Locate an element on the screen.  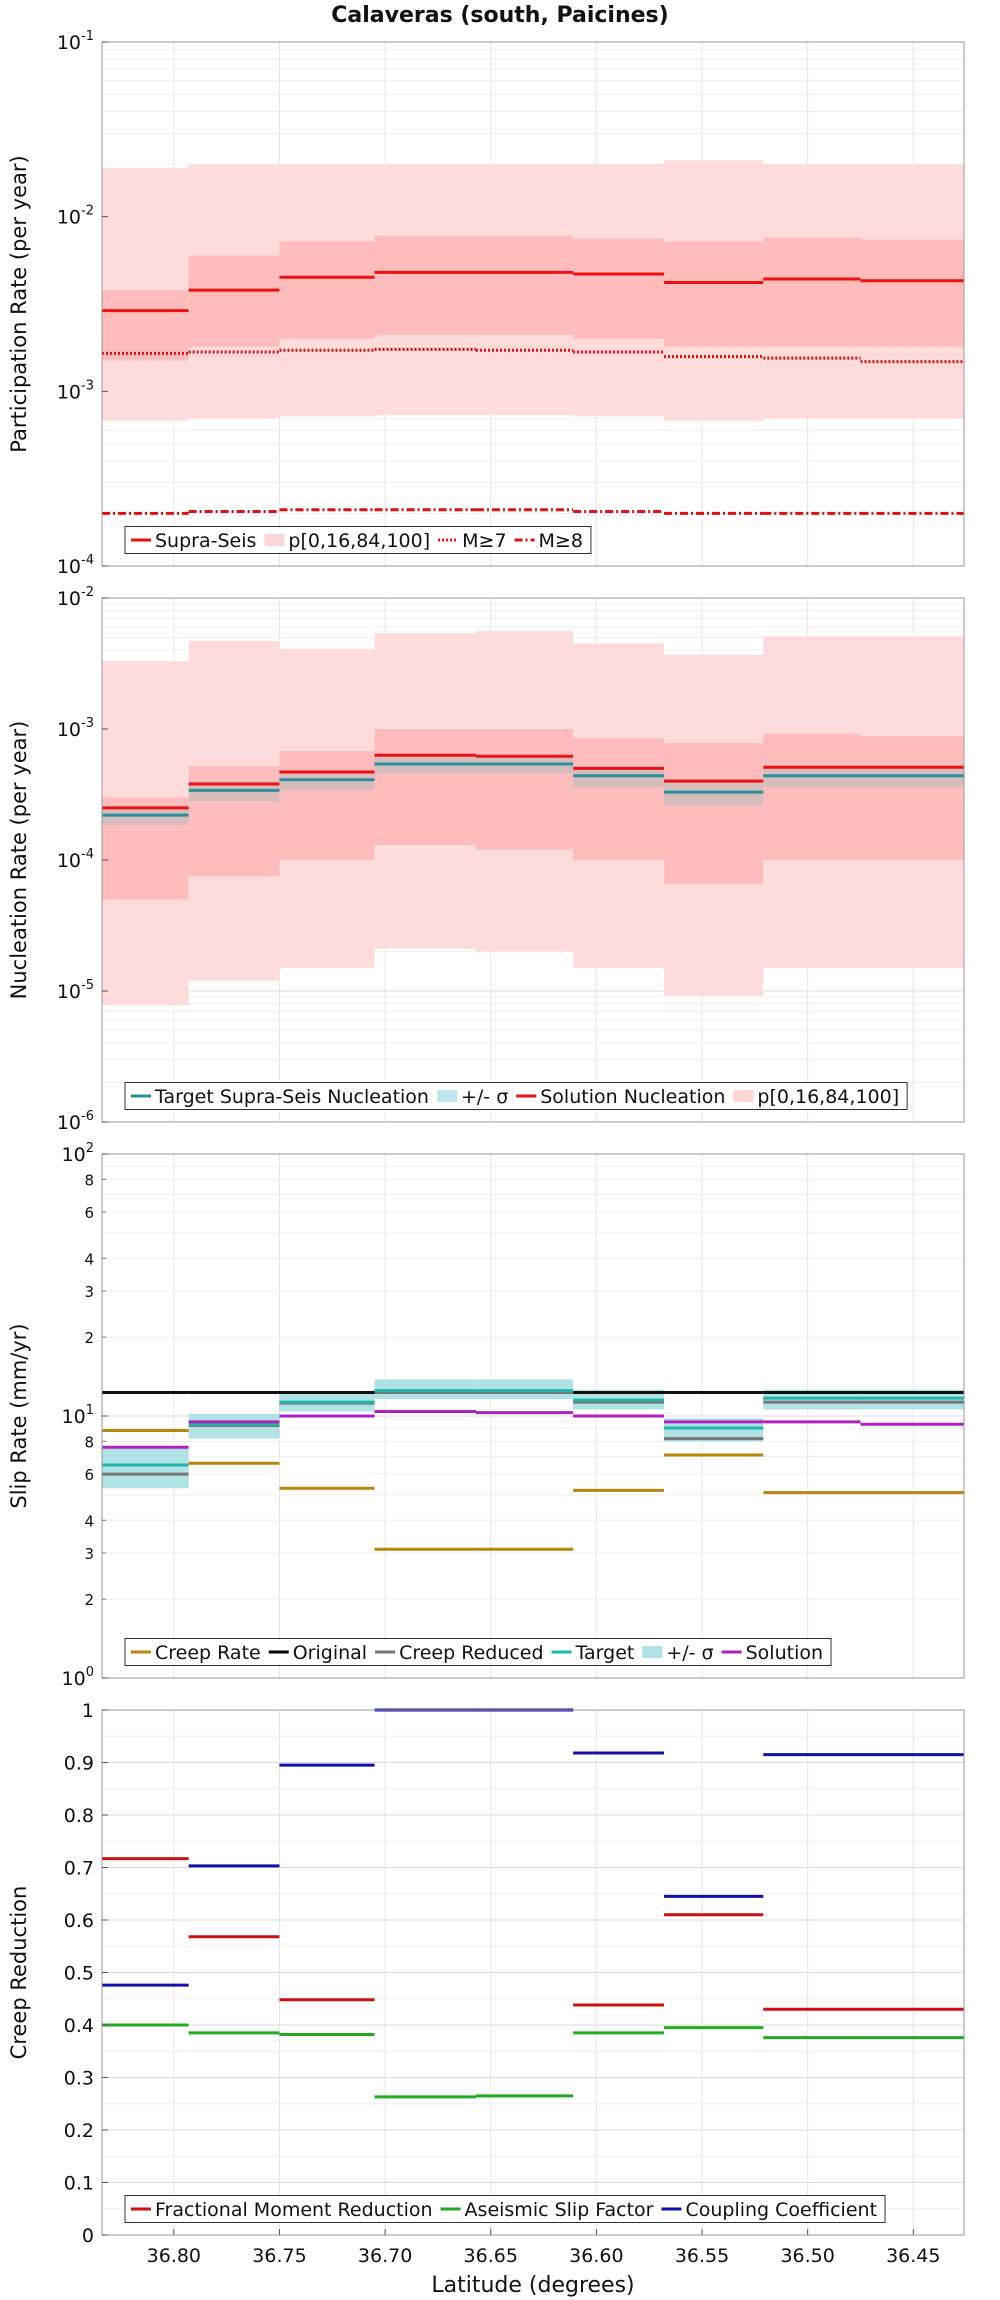
series-target is located at coordinates (533, 1428).